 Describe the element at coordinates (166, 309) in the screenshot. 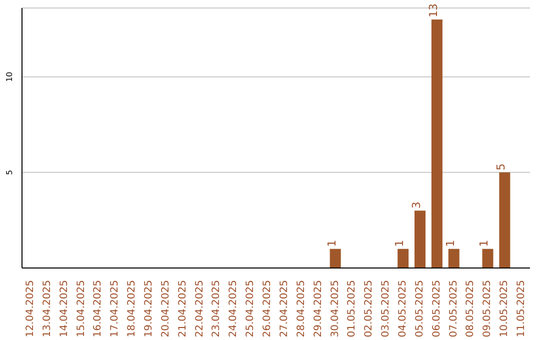

I see `x-tick-label: 20.04.2025` at that location.